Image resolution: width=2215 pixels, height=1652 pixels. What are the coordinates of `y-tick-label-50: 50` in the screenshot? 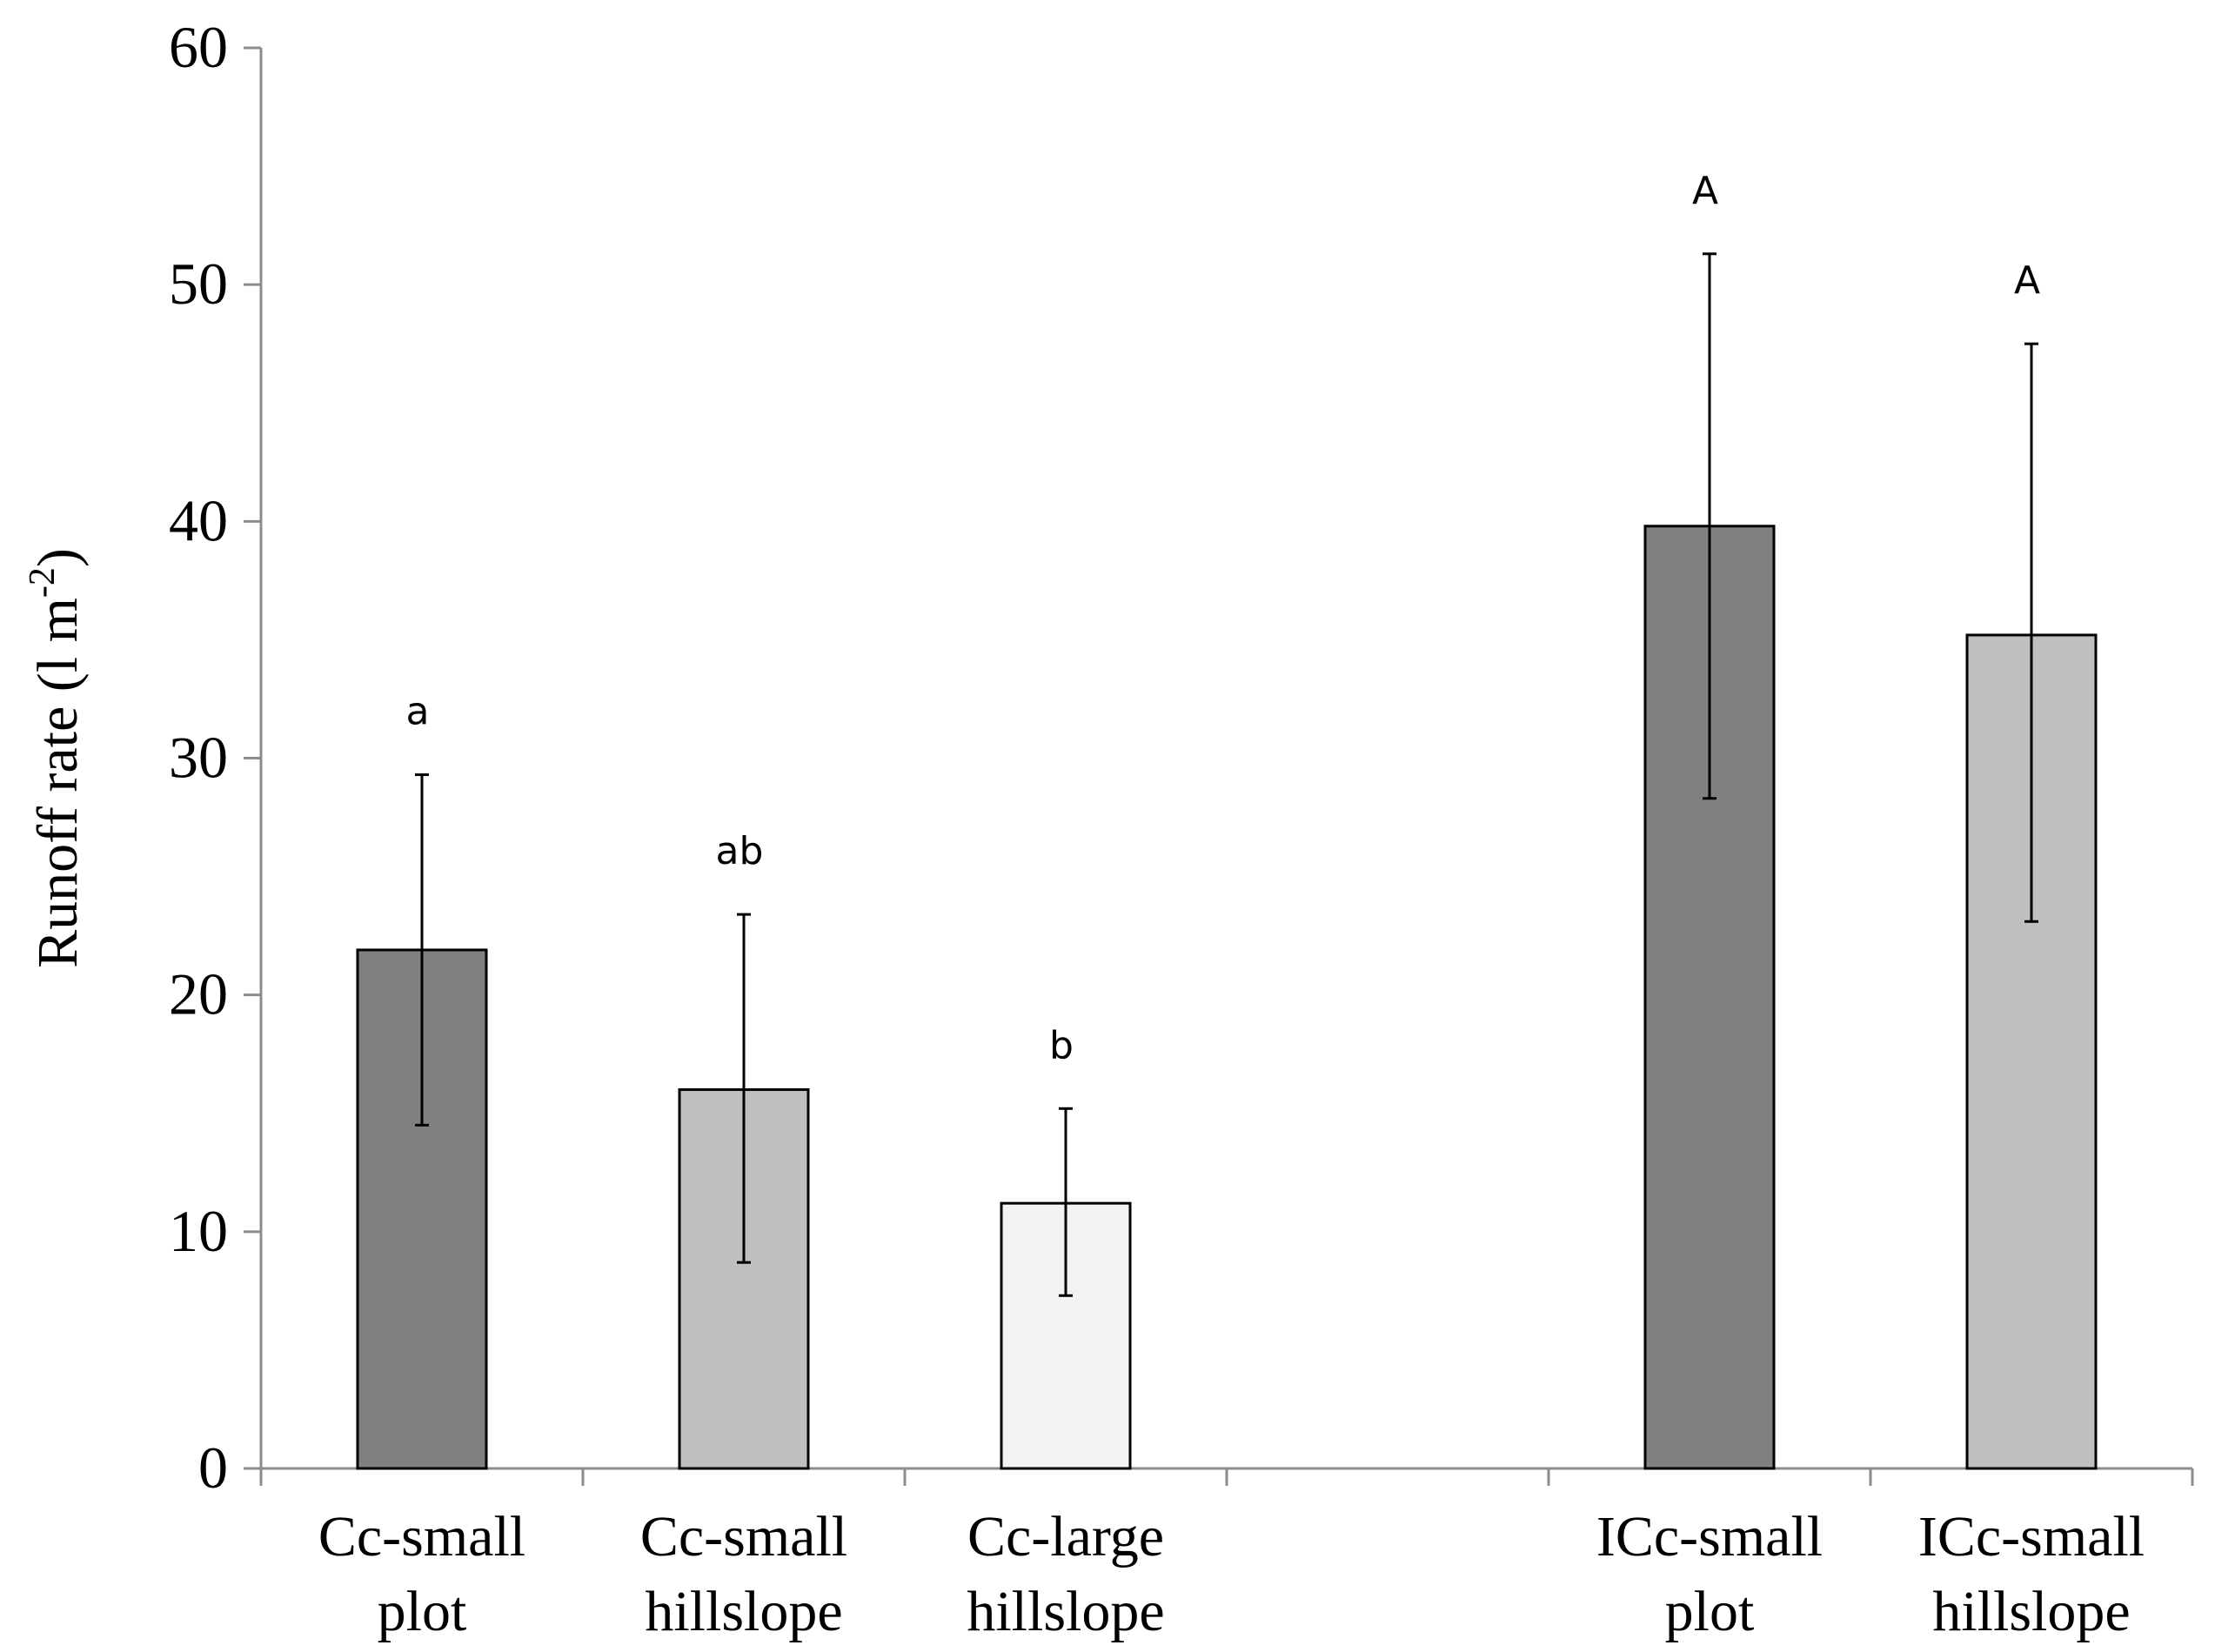 It's located at (199, 284).